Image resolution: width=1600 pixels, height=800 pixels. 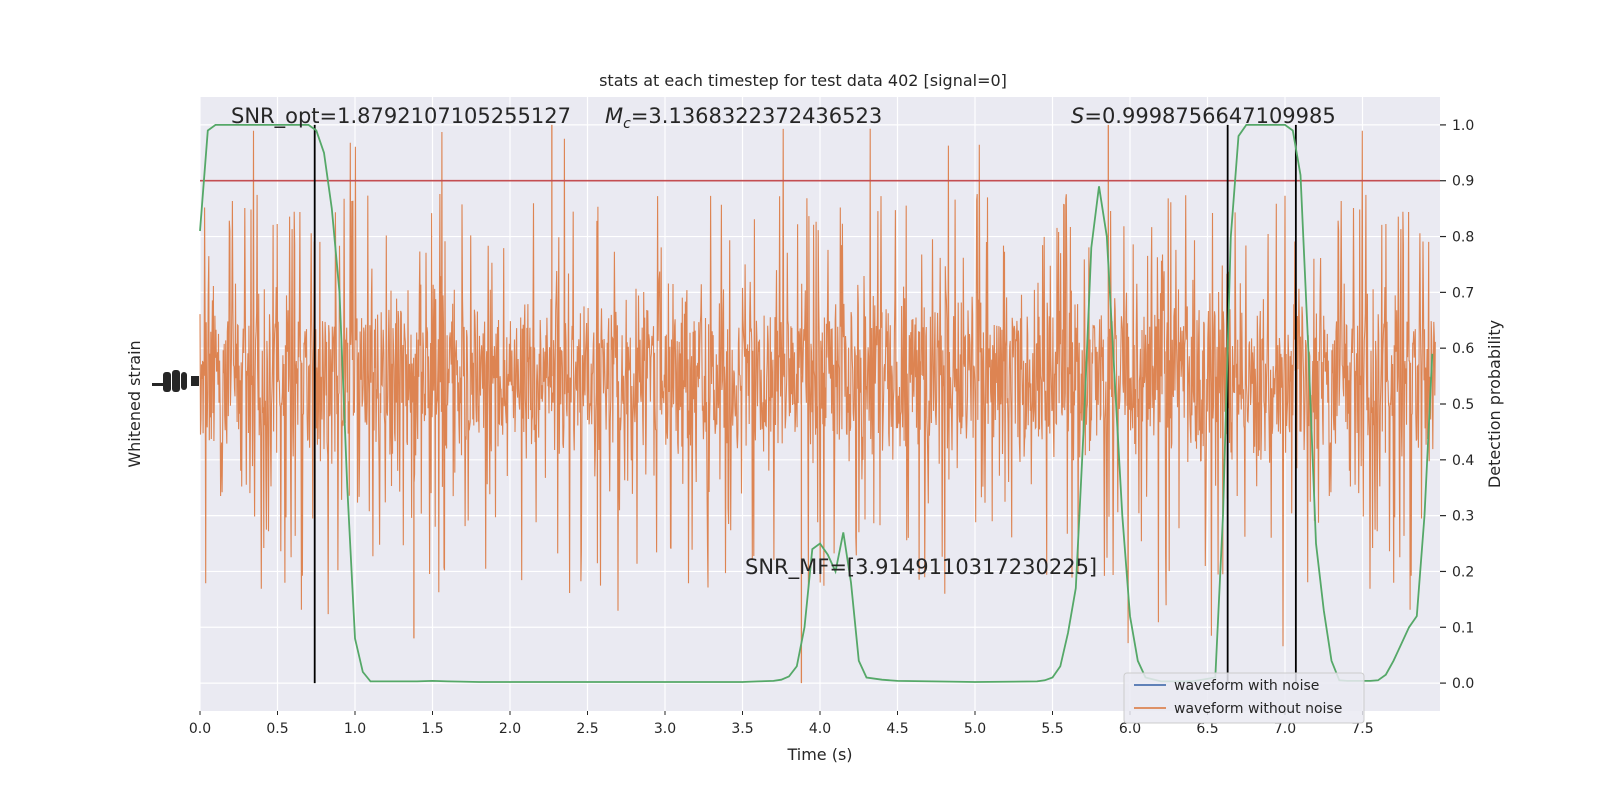 What do you see at coordinates (1463, 684) in the screenshot?
I see `y-tick-label: 0.0` at bounding box center [1463, 684].